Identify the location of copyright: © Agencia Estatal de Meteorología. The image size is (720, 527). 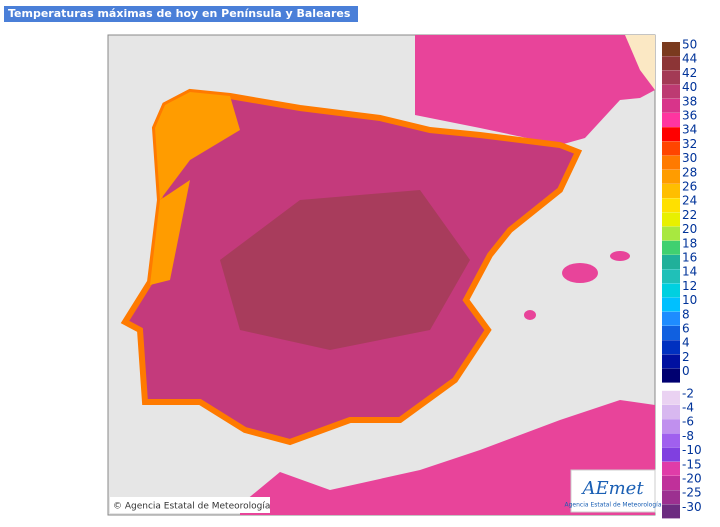
(190, 505).